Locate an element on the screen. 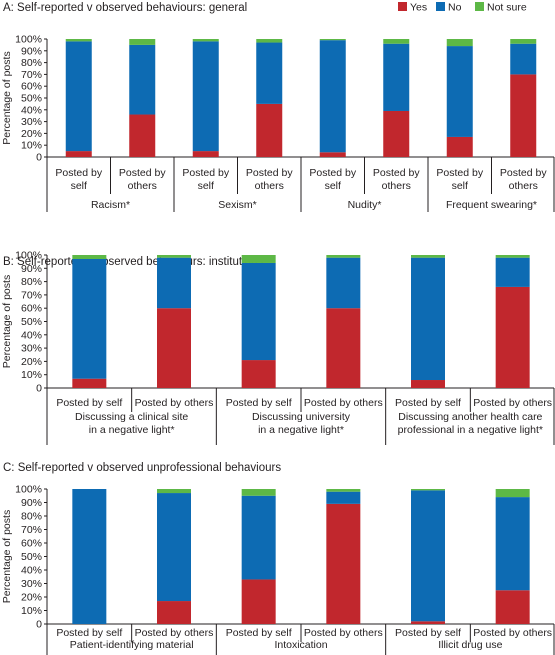 This screenshot has width=555, height=655. panel-a-bar-label: self is located at coordinates (206, 186).